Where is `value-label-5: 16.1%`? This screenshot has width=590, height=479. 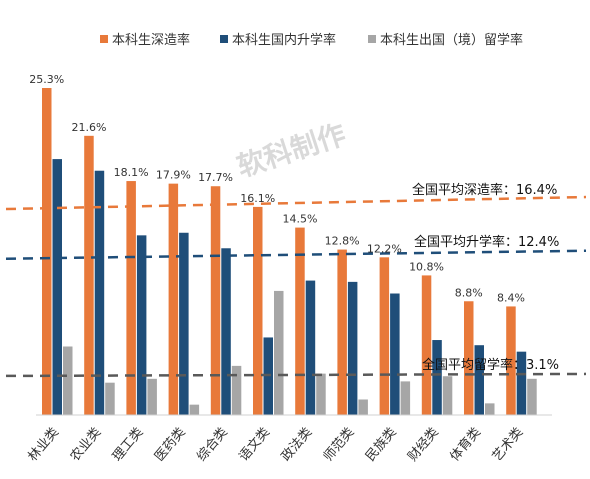
value-label-5: 16.1% is located at coordinates (257, 198).